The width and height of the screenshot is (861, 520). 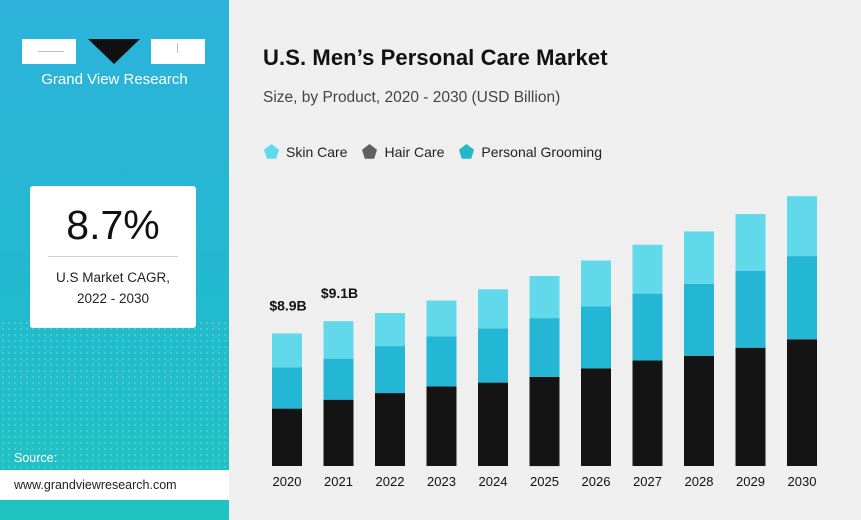 What do you see at coordinates (390, 330) in the screenshot?
I see `bar-skin-care-2022` at bounding box center [390, 330].